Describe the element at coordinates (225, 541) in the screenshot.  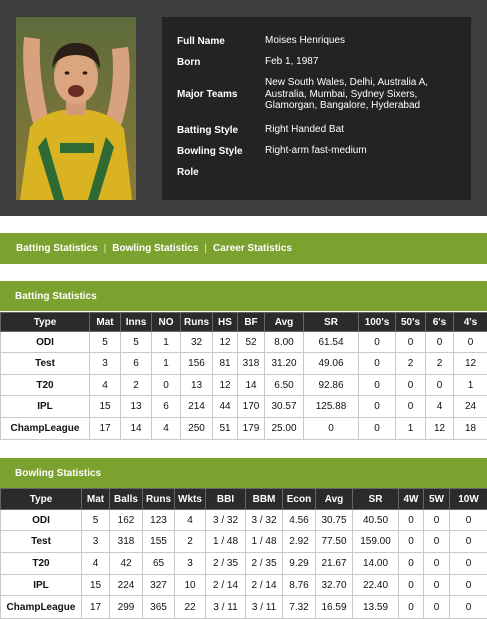
I see `bowling-cell-bbi: 1 / 48` at that location.